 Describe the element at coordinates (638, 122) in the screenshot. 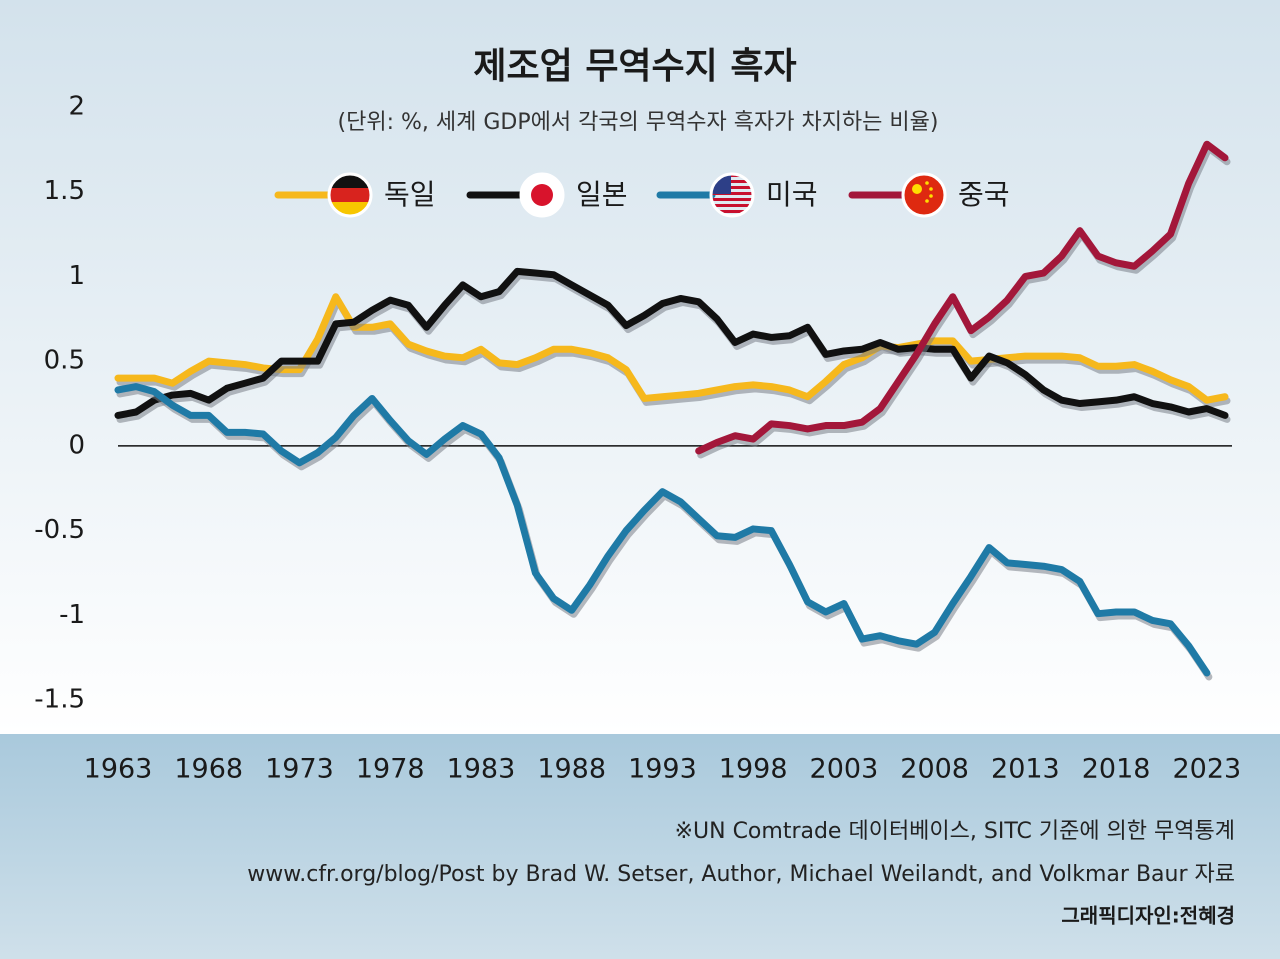

I see `chart-subtitle: (단위: %, 세계 GDP에서 각국의 무역수자 흑자가 차지하는 비율)` at that location.